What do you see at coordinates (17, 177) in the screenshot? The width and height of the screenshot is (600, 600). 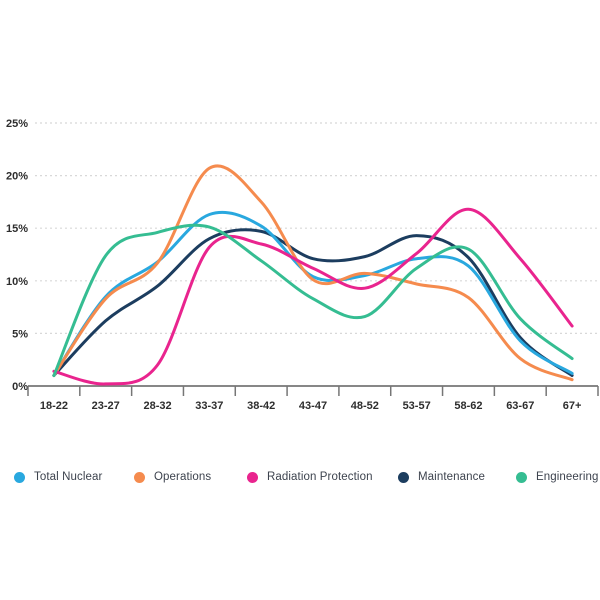 I see `y-axis-tick-label: 20%` at bounding box center [17, 177].